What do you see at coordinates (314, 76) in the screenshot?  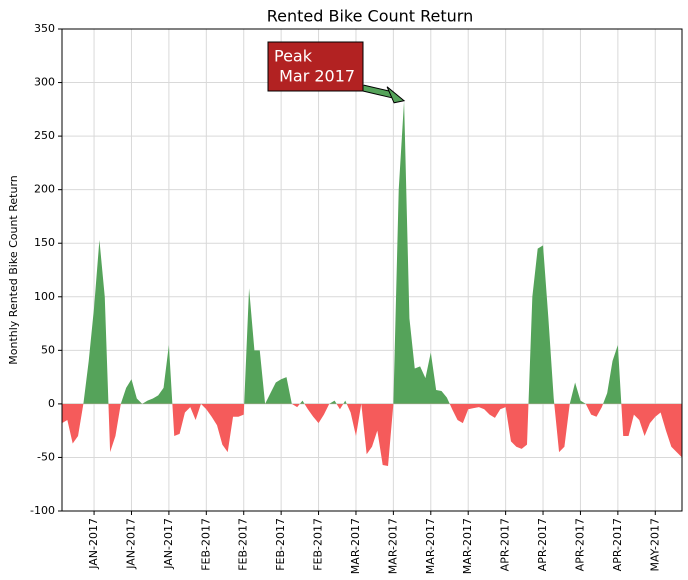 I see `annotation-text: Mar 2017` at bounding box center [314, 76].